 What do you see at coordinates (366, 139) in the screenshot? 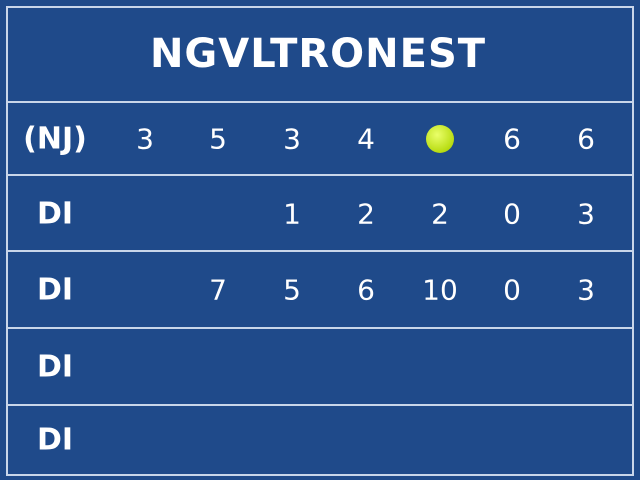
I see `header-cell: 4` at bounding box center [366, 139].